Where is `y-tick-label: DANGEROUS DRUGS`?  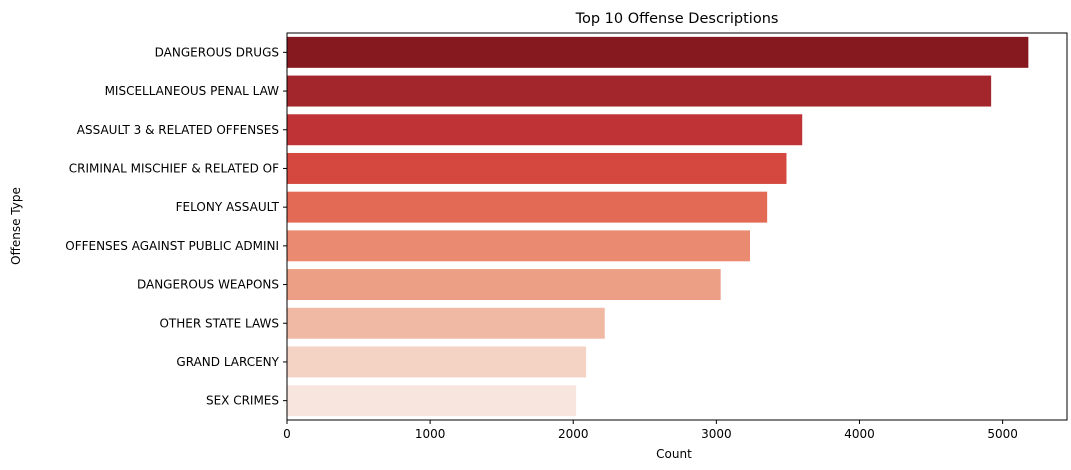
y-tick-label: DANGEROUS DRUGS is located at coordinates (217, 52).